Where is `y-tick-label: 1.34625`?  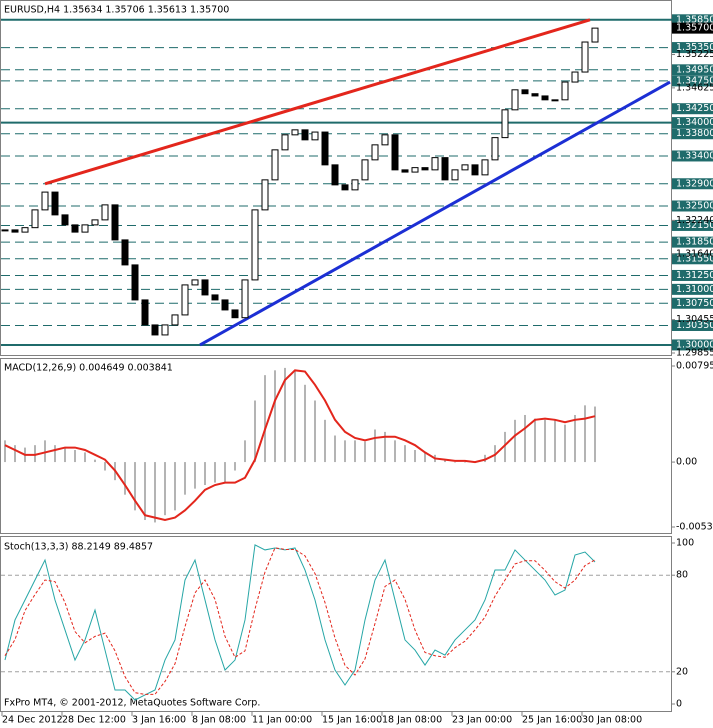 y-tick-label: 1.34625 is located at coordinates (694, 87).